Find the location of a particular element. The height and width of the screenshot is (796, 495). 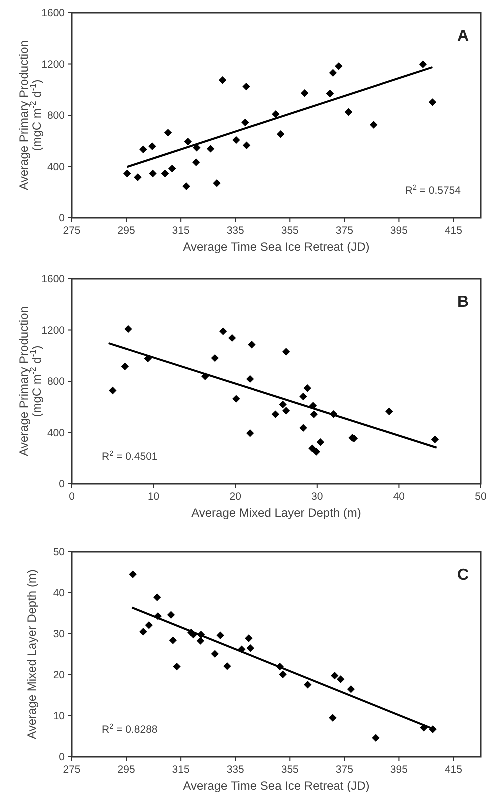

x-tick-label: 275 is located at coordinates (72, 231).